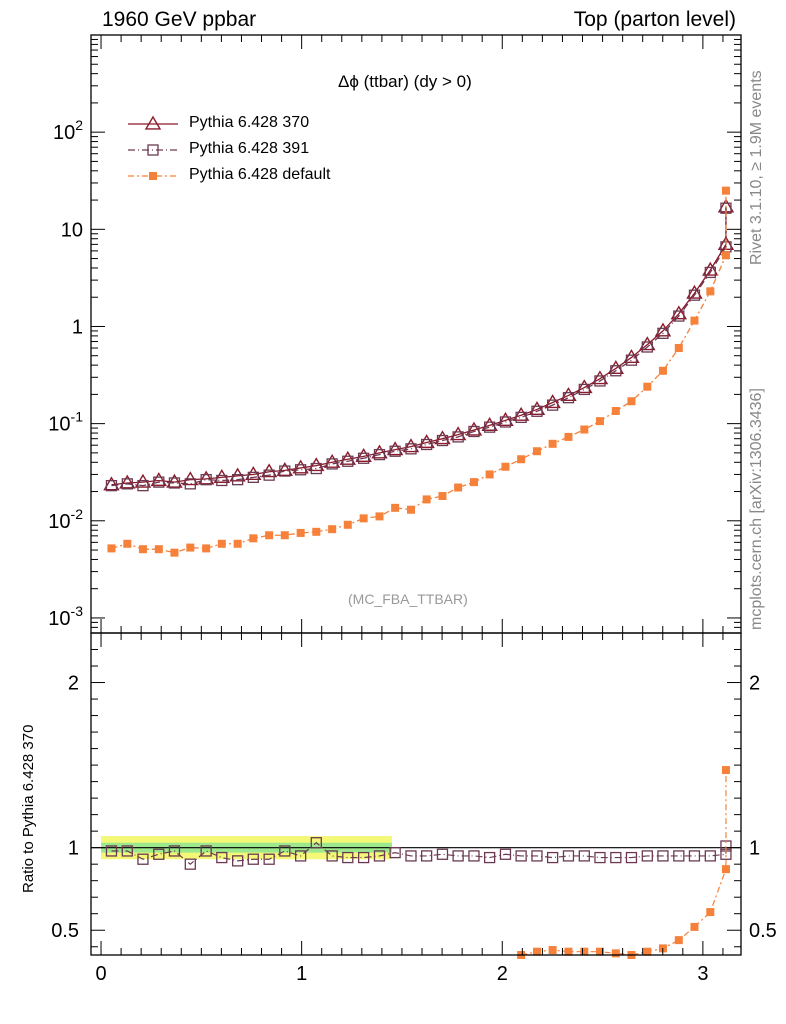  I want to click on ratio-y-tick-label: 2, so click(73, 684).